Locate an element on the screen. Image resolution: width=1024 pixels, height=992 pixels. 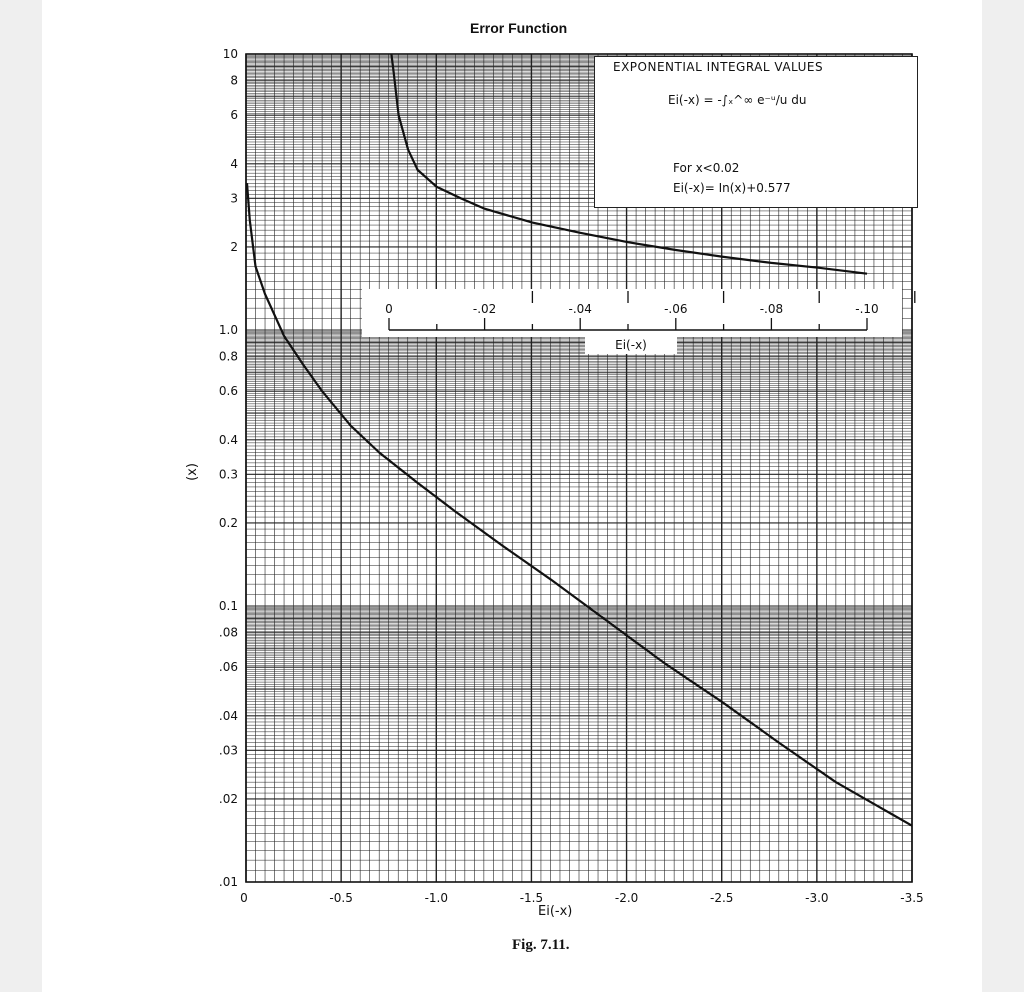
legend-condition: For x<0.02 is located at coordinates (706, 168).